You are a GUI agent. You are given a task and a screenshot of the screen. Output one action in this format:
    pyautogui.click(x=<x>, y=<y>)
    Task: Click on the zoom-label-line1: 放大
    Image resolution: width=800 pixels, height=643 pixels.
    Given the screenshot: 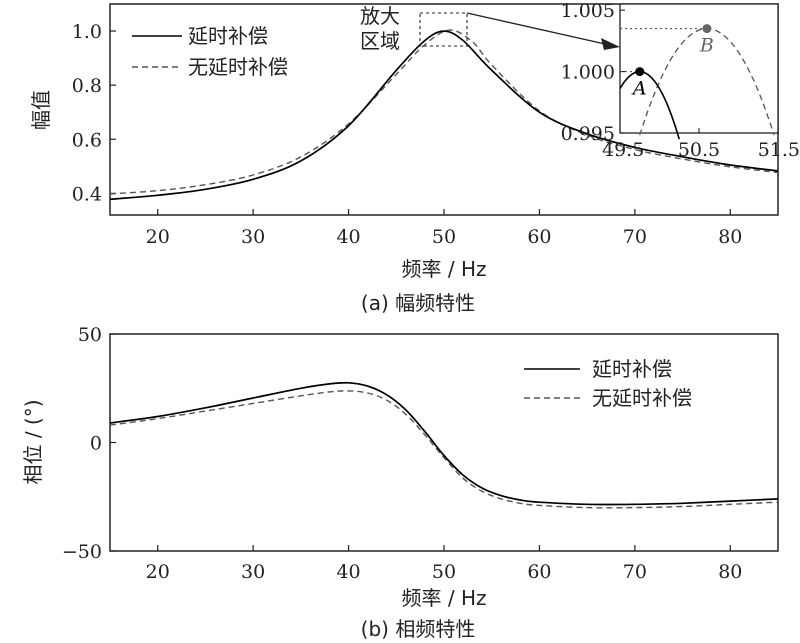 What is the action you would take?
    pyautogui.click(x=380, y=16)
    